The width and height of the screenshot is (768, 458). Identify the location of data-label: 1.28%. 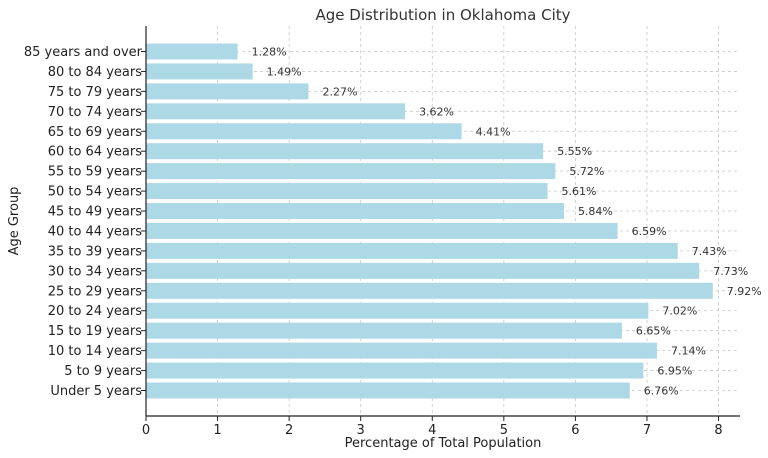
(269, 52).